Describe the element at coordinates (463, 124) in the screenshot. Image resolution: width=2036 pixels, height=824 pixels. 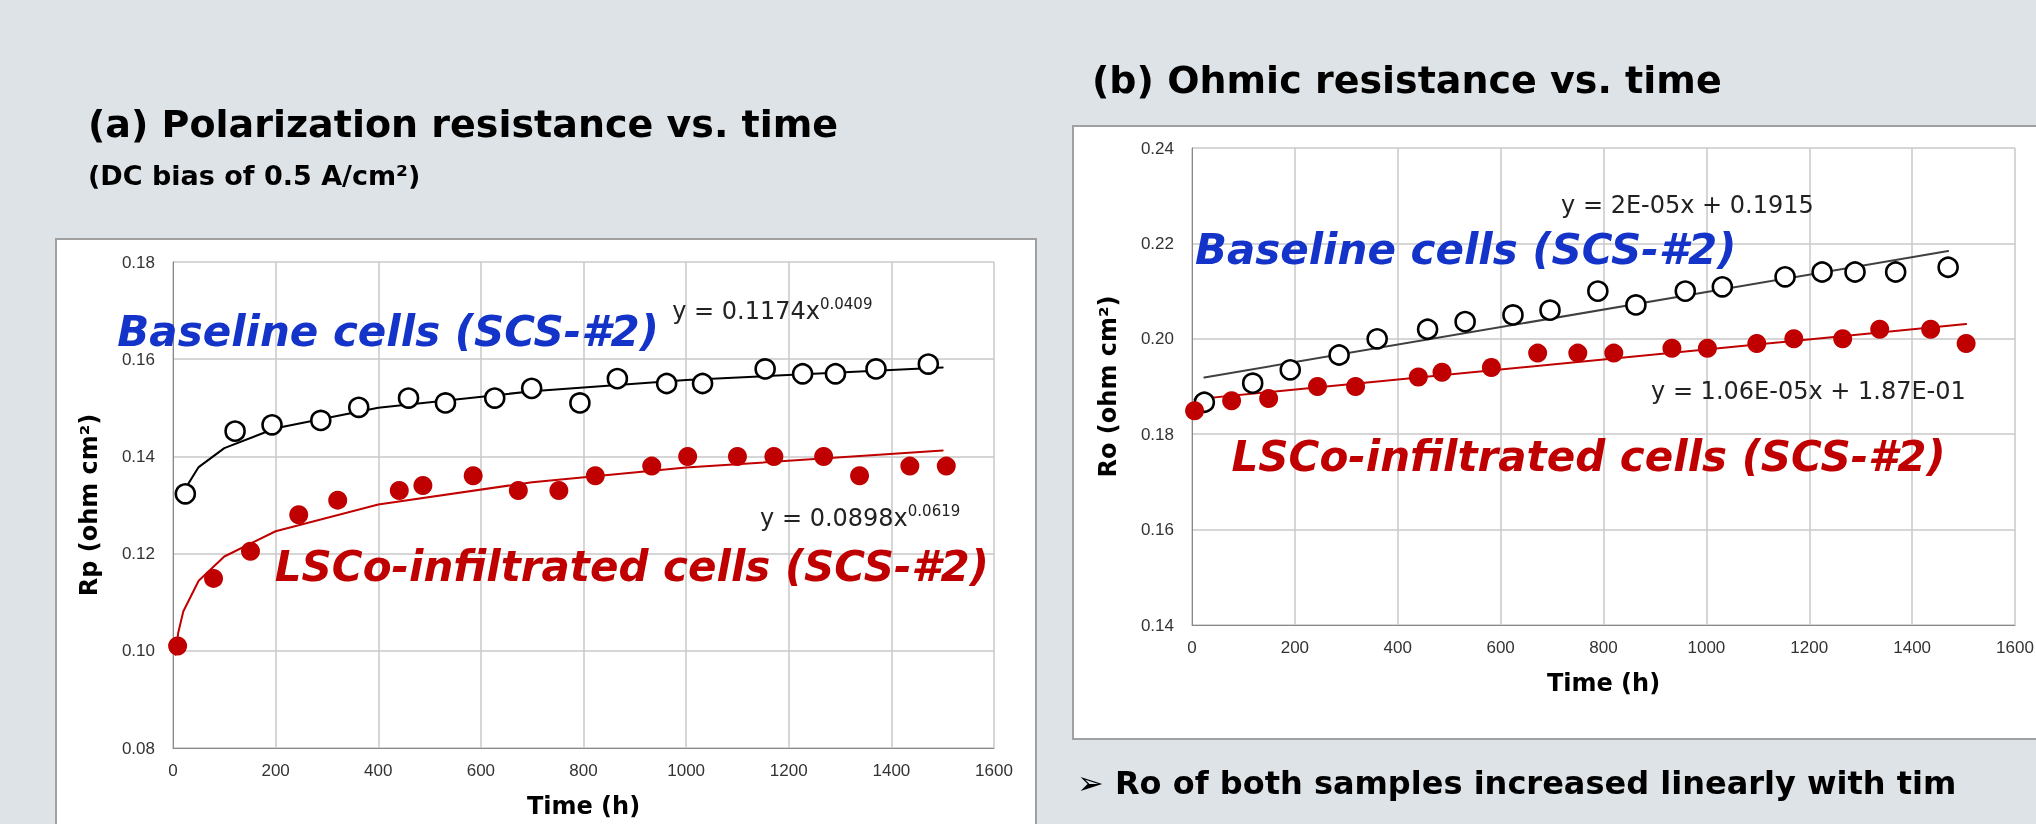
I see `chart-title: (a) Polarization resistance vs. time` at that location.